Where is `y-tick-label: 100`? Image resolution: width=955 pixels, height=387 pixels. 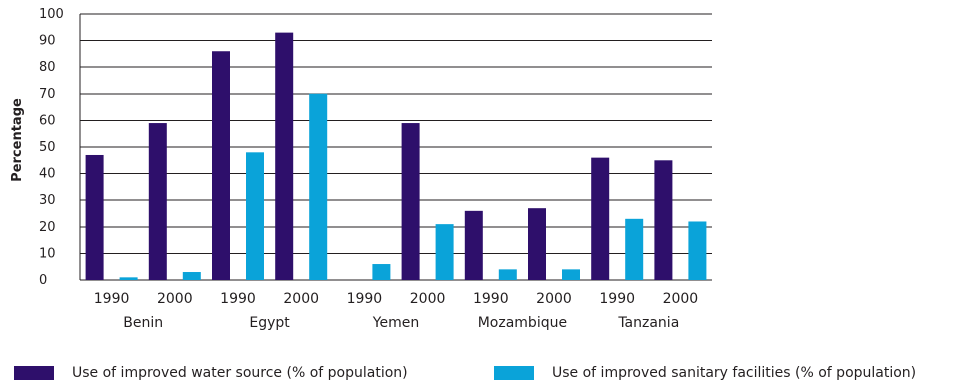 y-tick-label: 100 is located at coordinates (51, 14).